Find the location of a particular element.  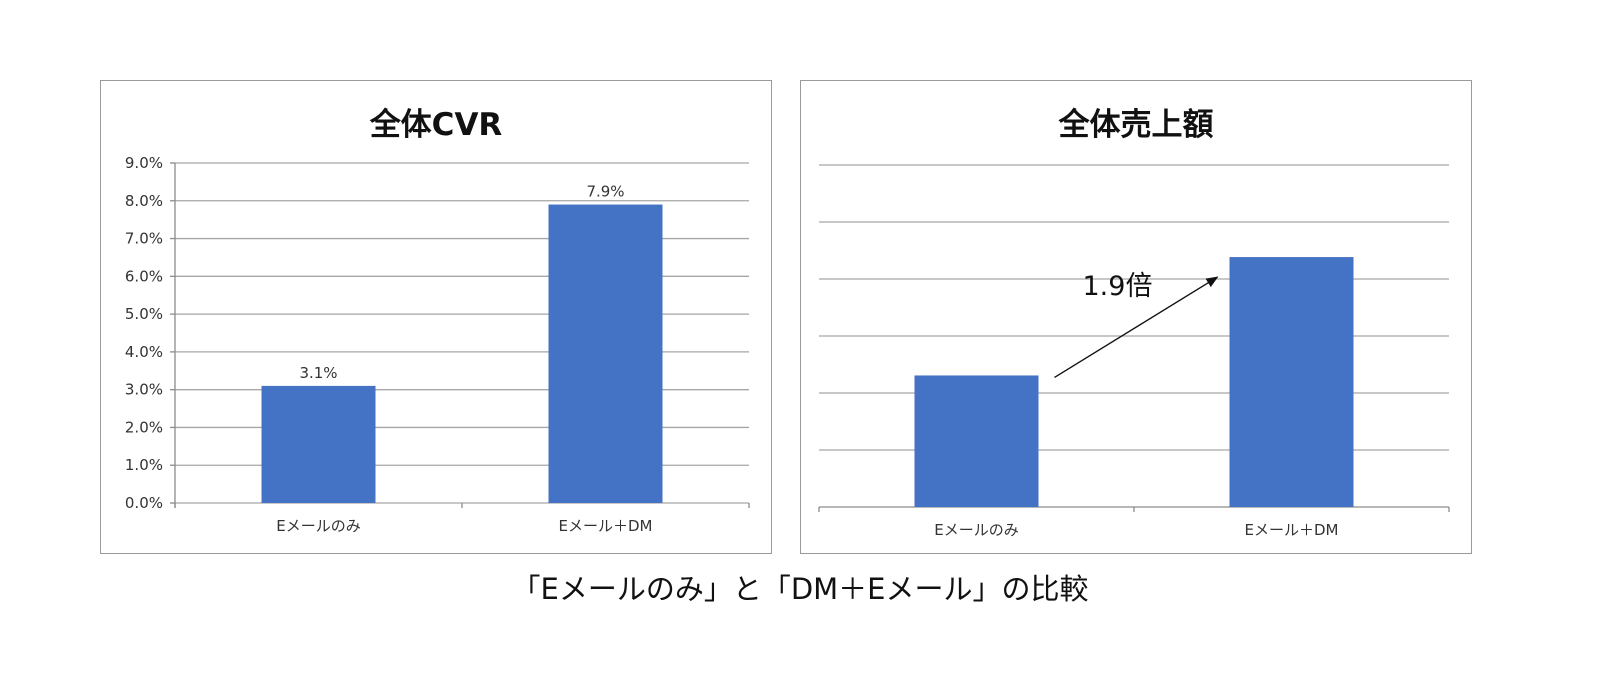

cvr-category-label: Eメール＋DM is located at coordinates (606, 526).